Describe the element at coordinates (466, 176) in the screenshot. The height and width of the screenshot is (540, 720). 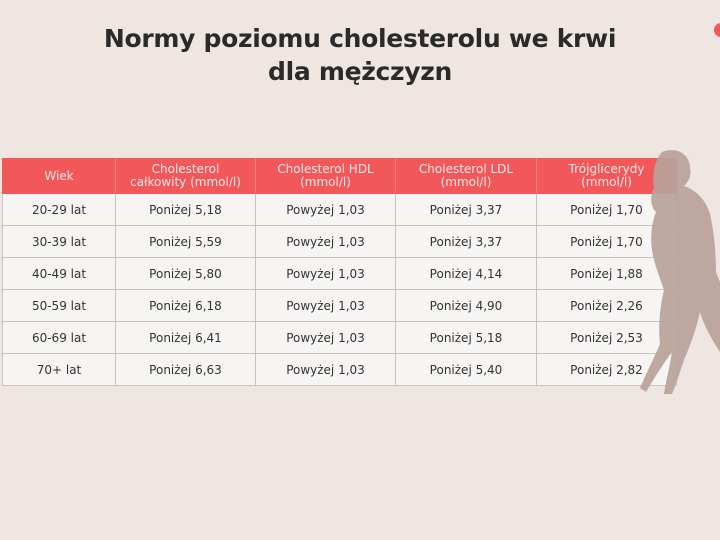
I see `header-cell: Cholesterol LDL (mmol/l)` at that location.